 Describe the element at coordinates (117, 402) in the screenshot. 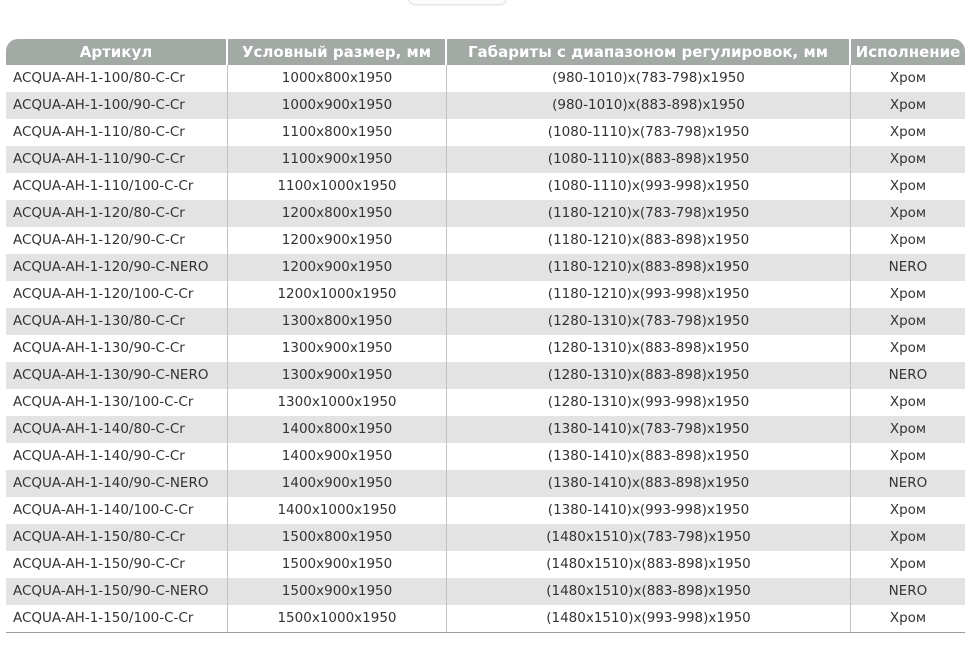

I see `cell-article: ACQUA-AH-1-130/100-C-Cr` at that location.